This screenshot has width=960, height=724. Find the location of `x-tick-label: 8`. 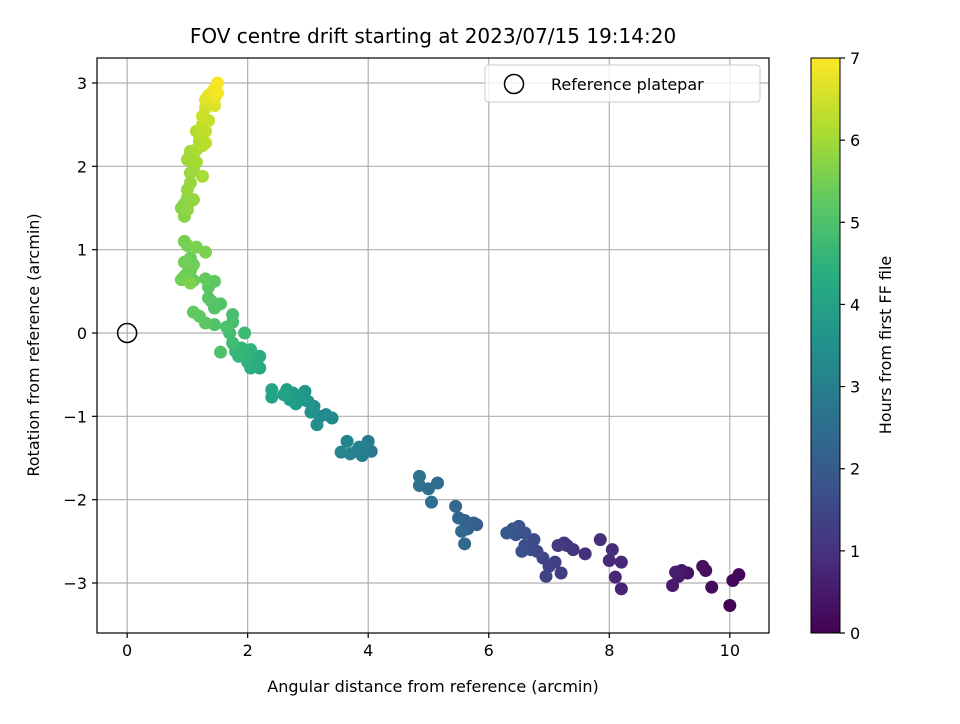

x-tick-label: 8 is located at coordinates (609, 650).